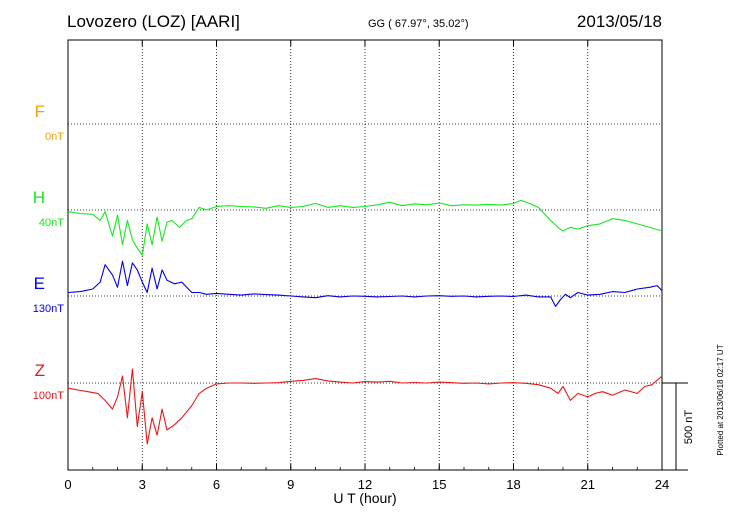 The height and width of the screenshot is (520, 730). What do you see at coordinates (619, 21) in the screenshot?
I see `date-label: 2013/05/18` at bounding box center [619, 21].